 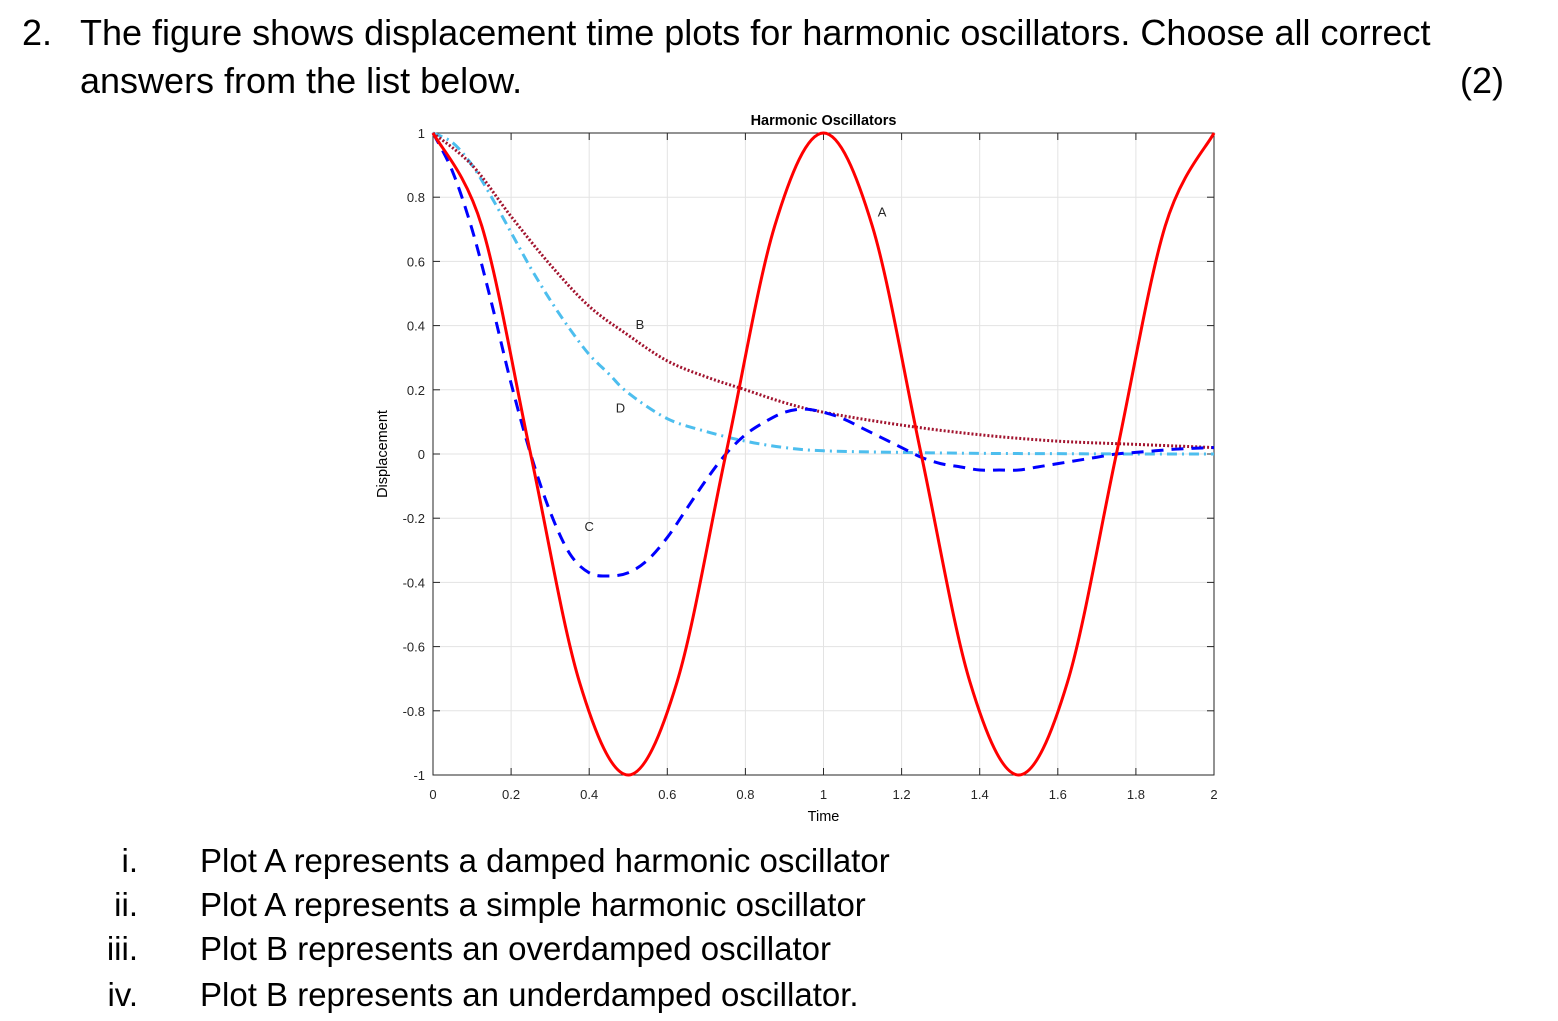 What do you see at coordinates (823, 794) in the screenshot?
I see `x-tick-label: 1` at bounding box center [823, 794].